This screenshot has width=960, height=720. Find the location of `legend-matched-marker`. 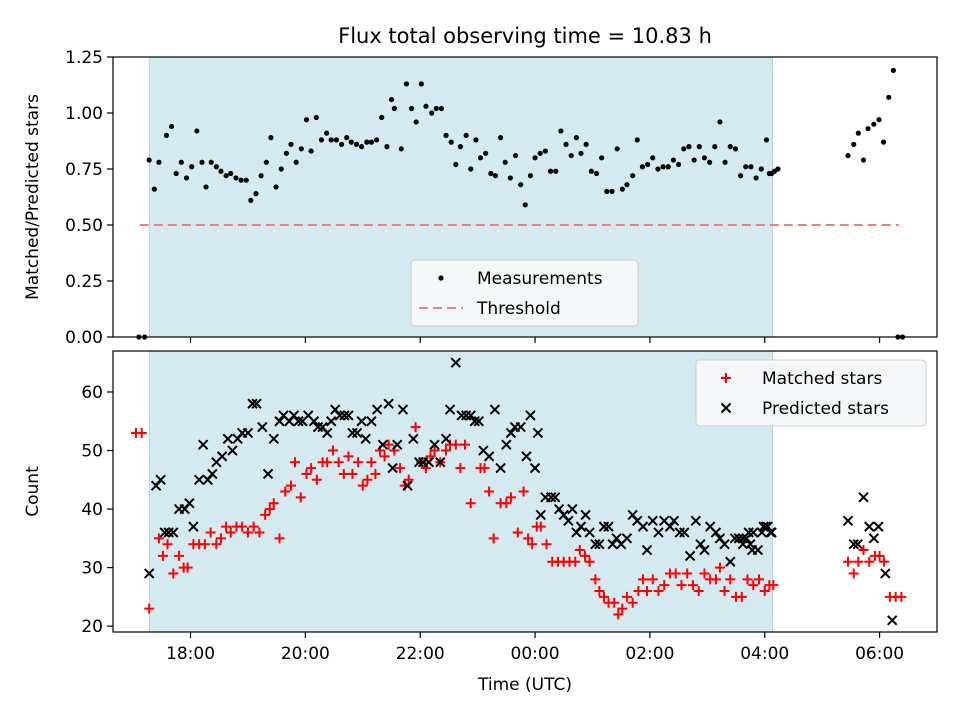

legend-matched-marker is located at coordinates (726, 378).